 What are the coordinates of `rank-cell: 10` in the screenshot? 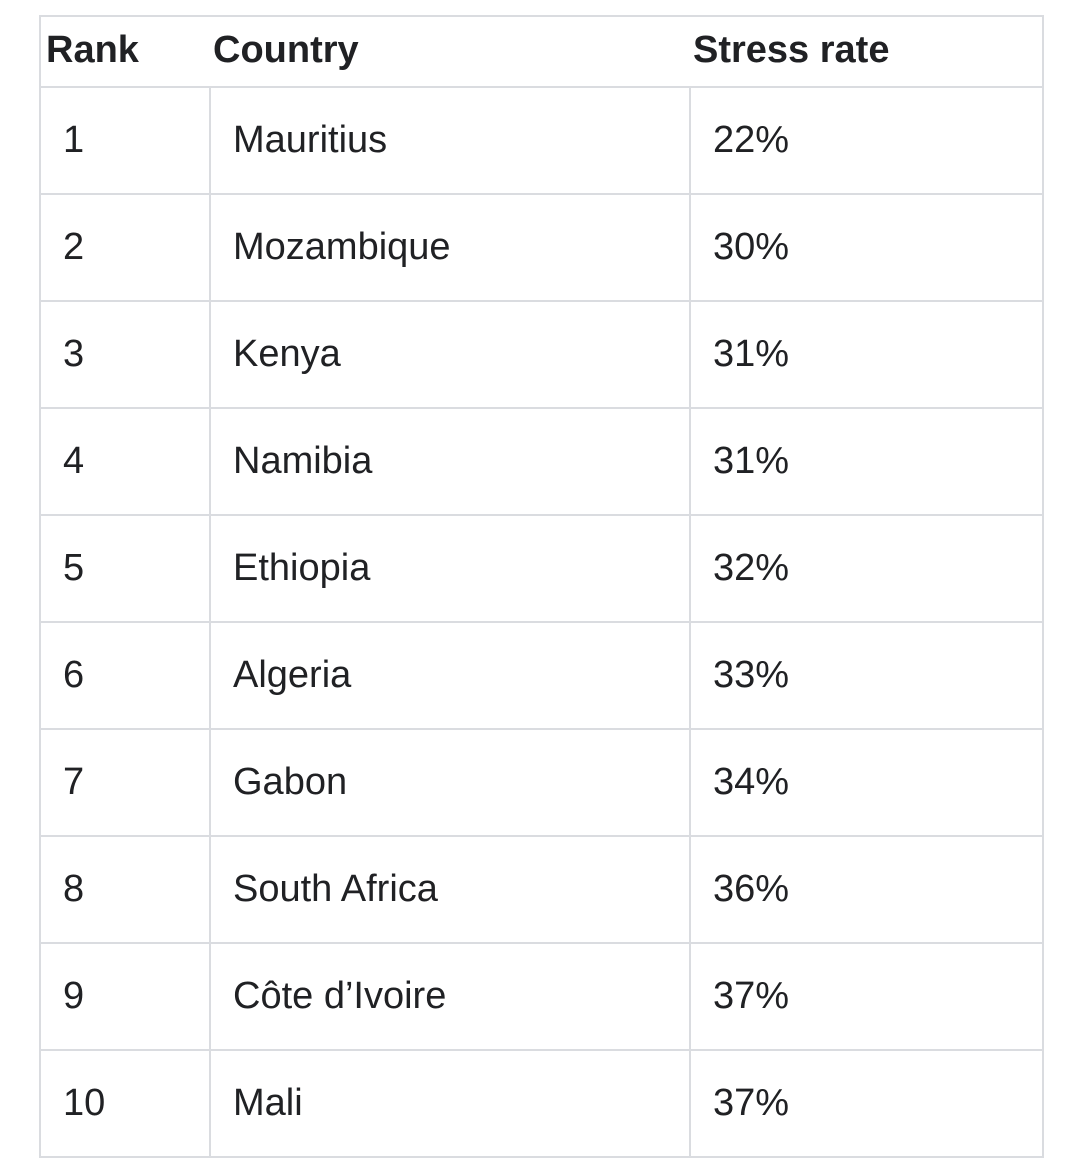 It's located at (125, 1103).